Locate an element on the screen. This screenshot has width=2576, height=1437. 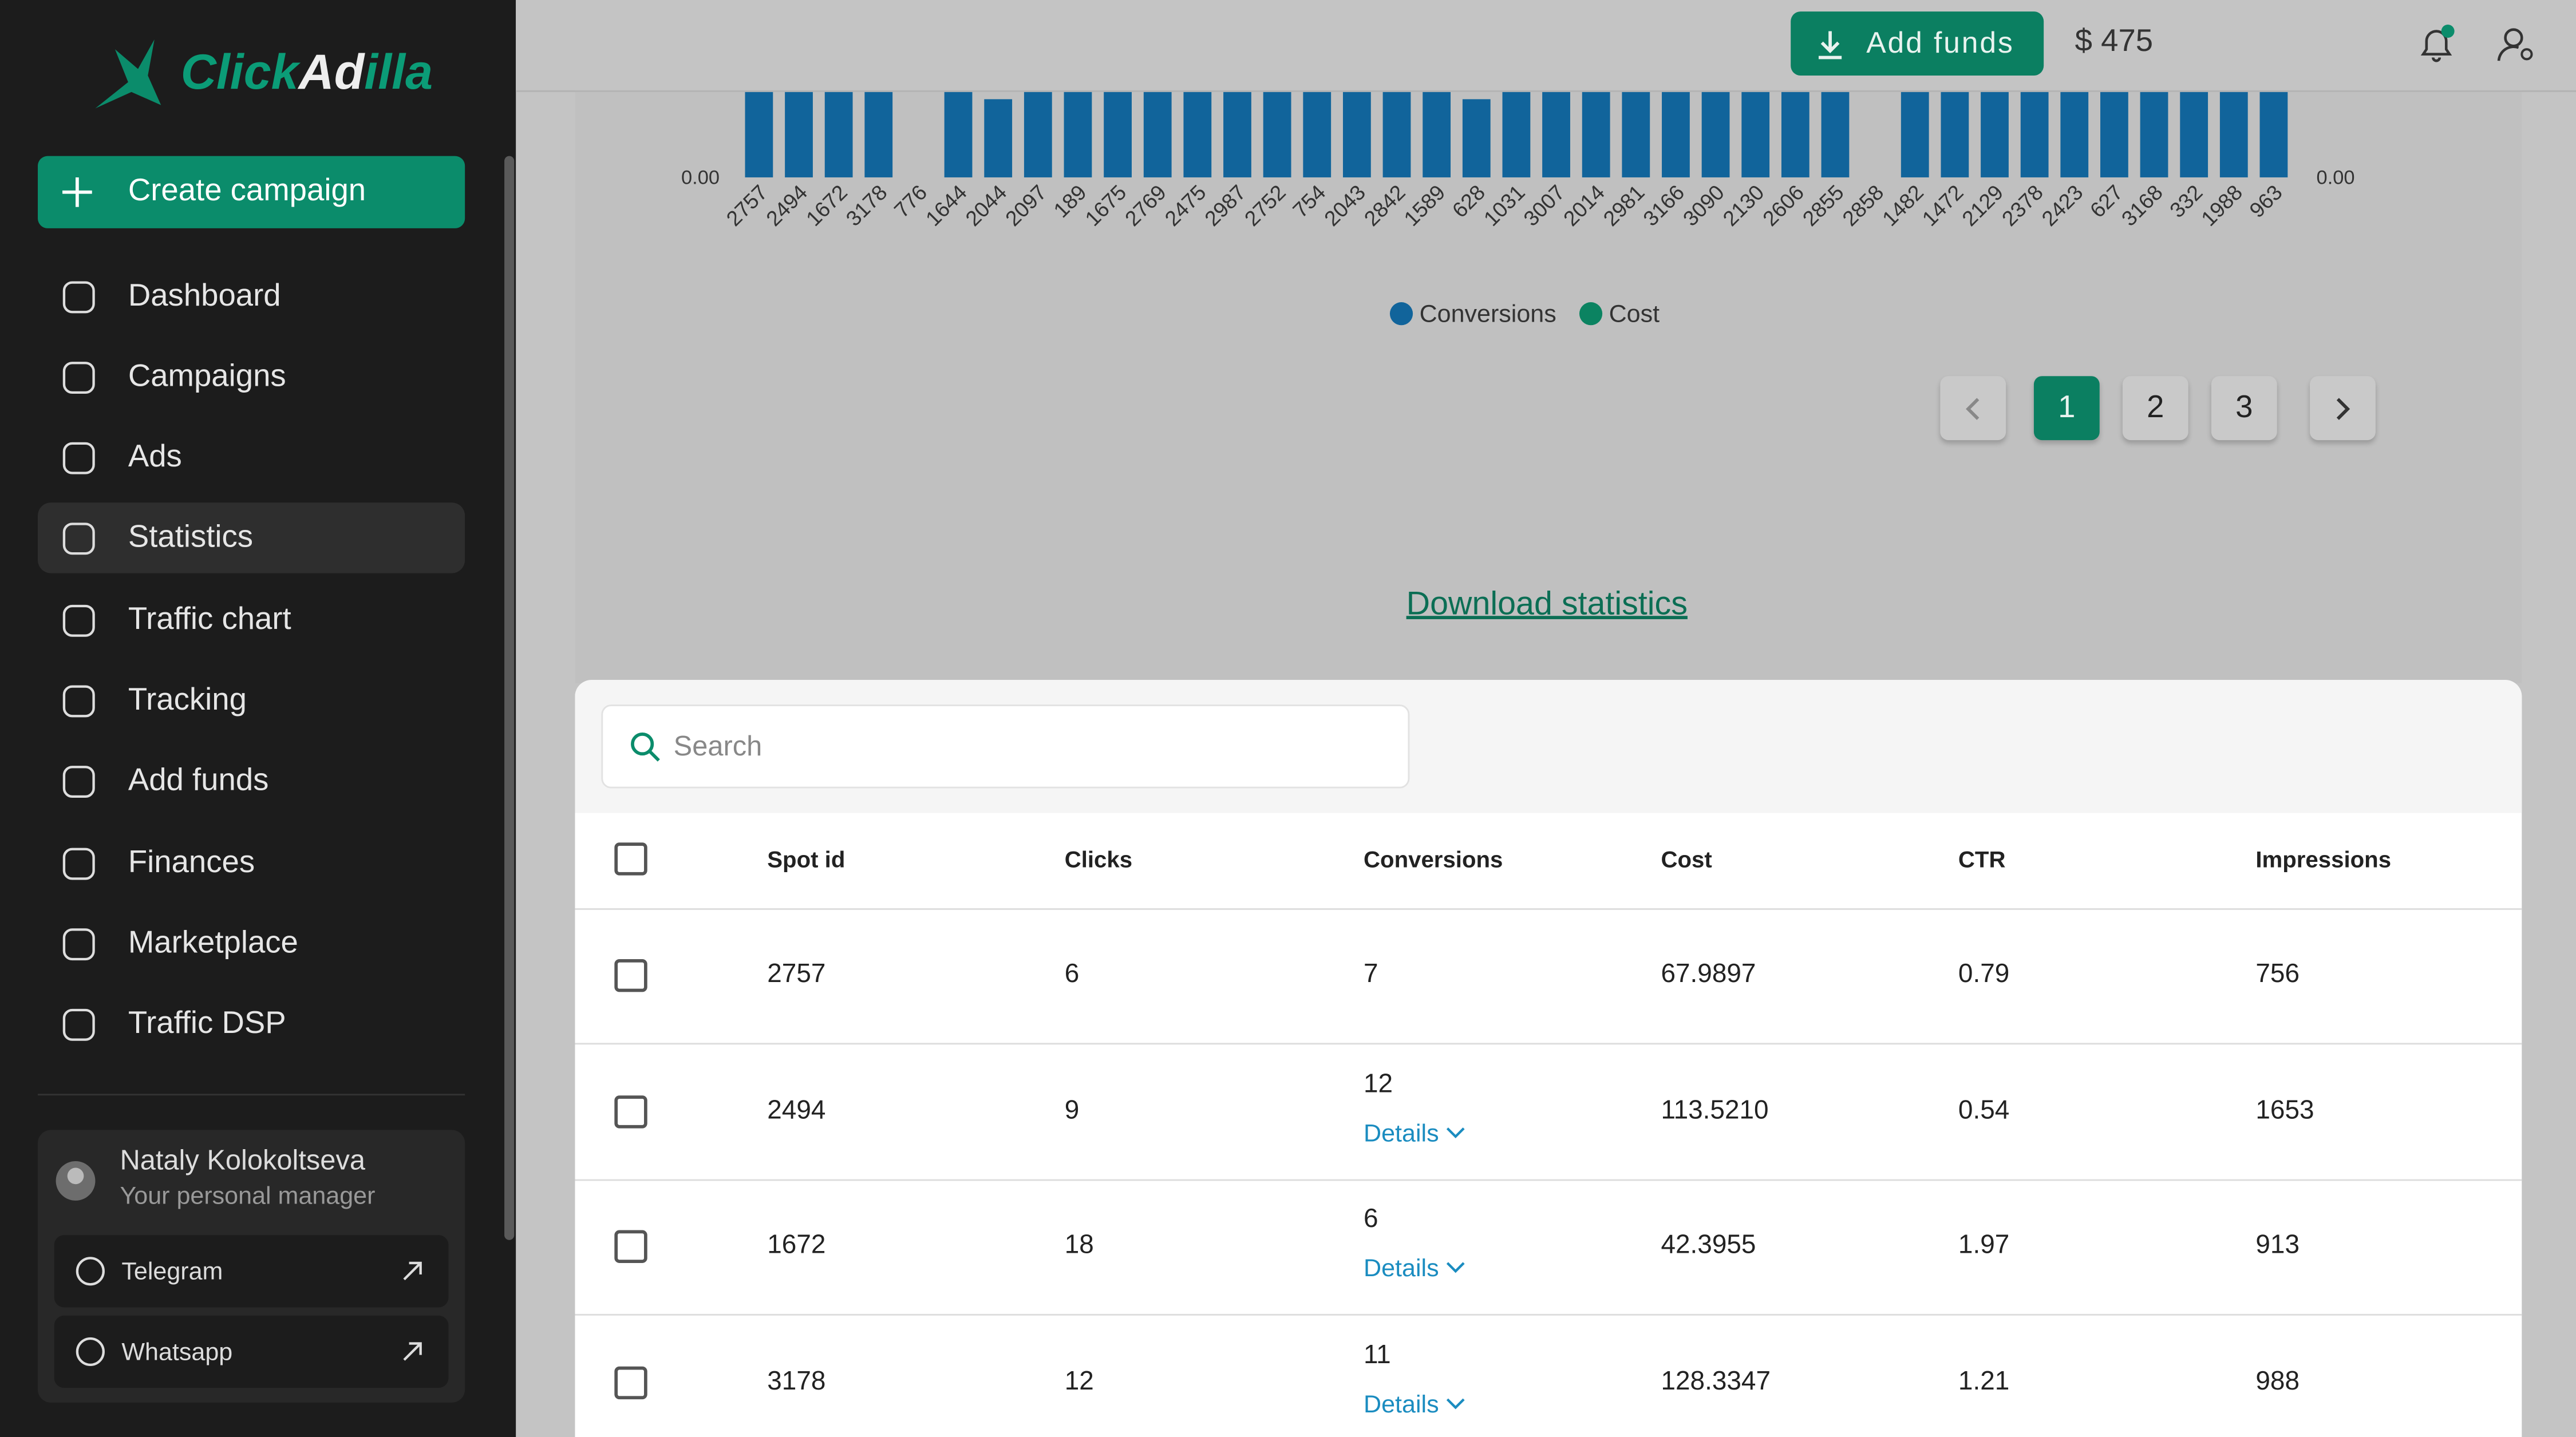
menu-label: Traffic DSP is located at coordinates (207, 1023).